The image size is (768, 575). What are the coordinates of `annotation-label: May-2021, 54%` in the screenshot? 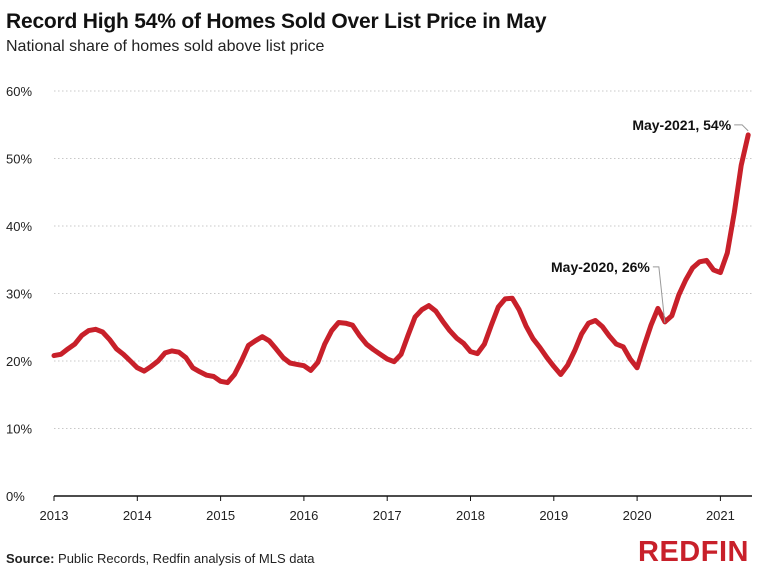 It's located at (681, 125).